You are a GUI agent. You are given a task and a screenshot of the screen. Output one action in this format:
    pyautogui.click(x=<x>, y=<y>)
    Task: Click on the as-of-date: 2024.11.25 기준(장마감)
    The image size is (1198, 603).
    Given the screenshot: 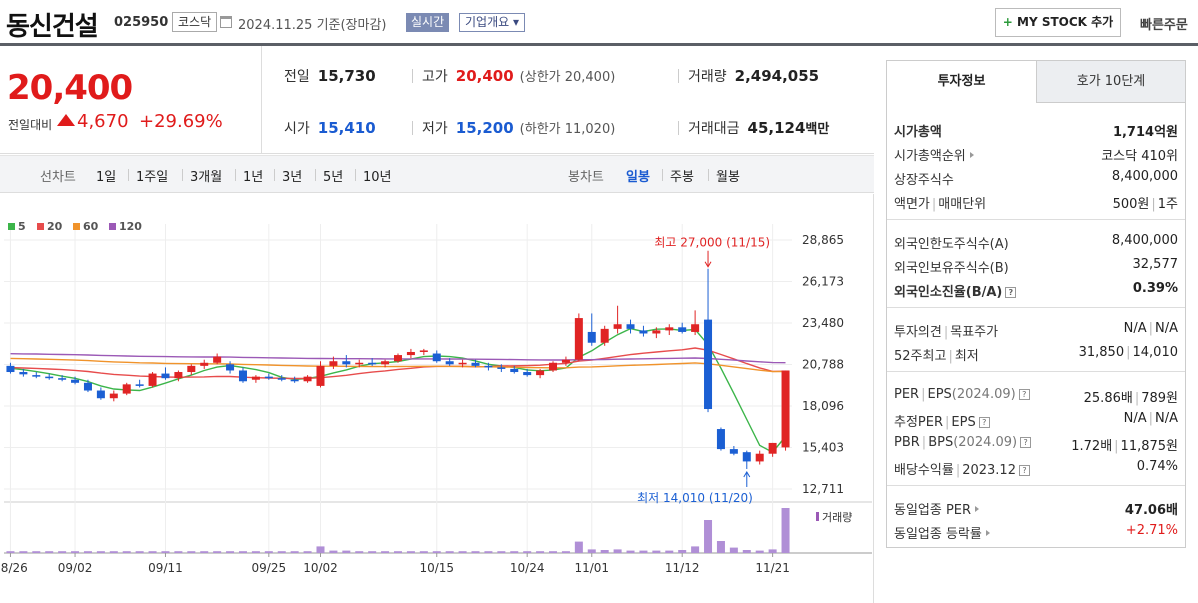 What is the action you would take?
    pyautogui.click(x=312, y=25)
    